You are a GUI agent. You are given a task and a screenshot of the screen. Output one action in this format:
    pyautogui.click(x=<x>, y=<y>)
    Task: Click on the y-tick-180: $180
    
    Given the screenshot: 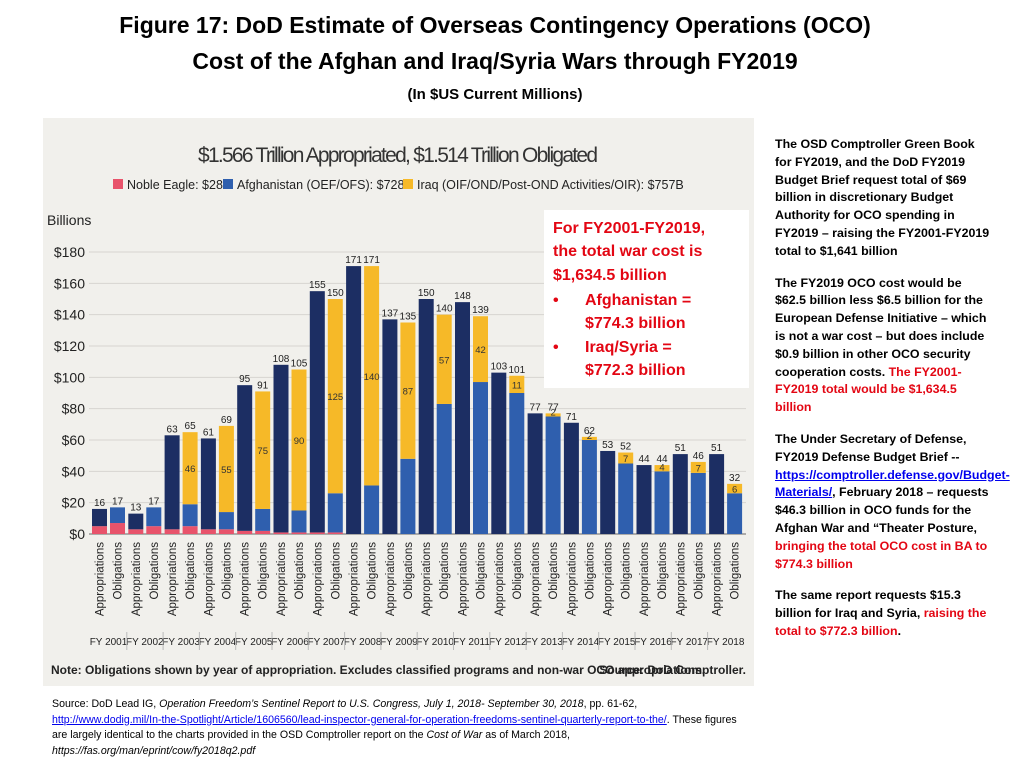 What is the action you would take?
    pyautogui.click(x=69, y=252)
    